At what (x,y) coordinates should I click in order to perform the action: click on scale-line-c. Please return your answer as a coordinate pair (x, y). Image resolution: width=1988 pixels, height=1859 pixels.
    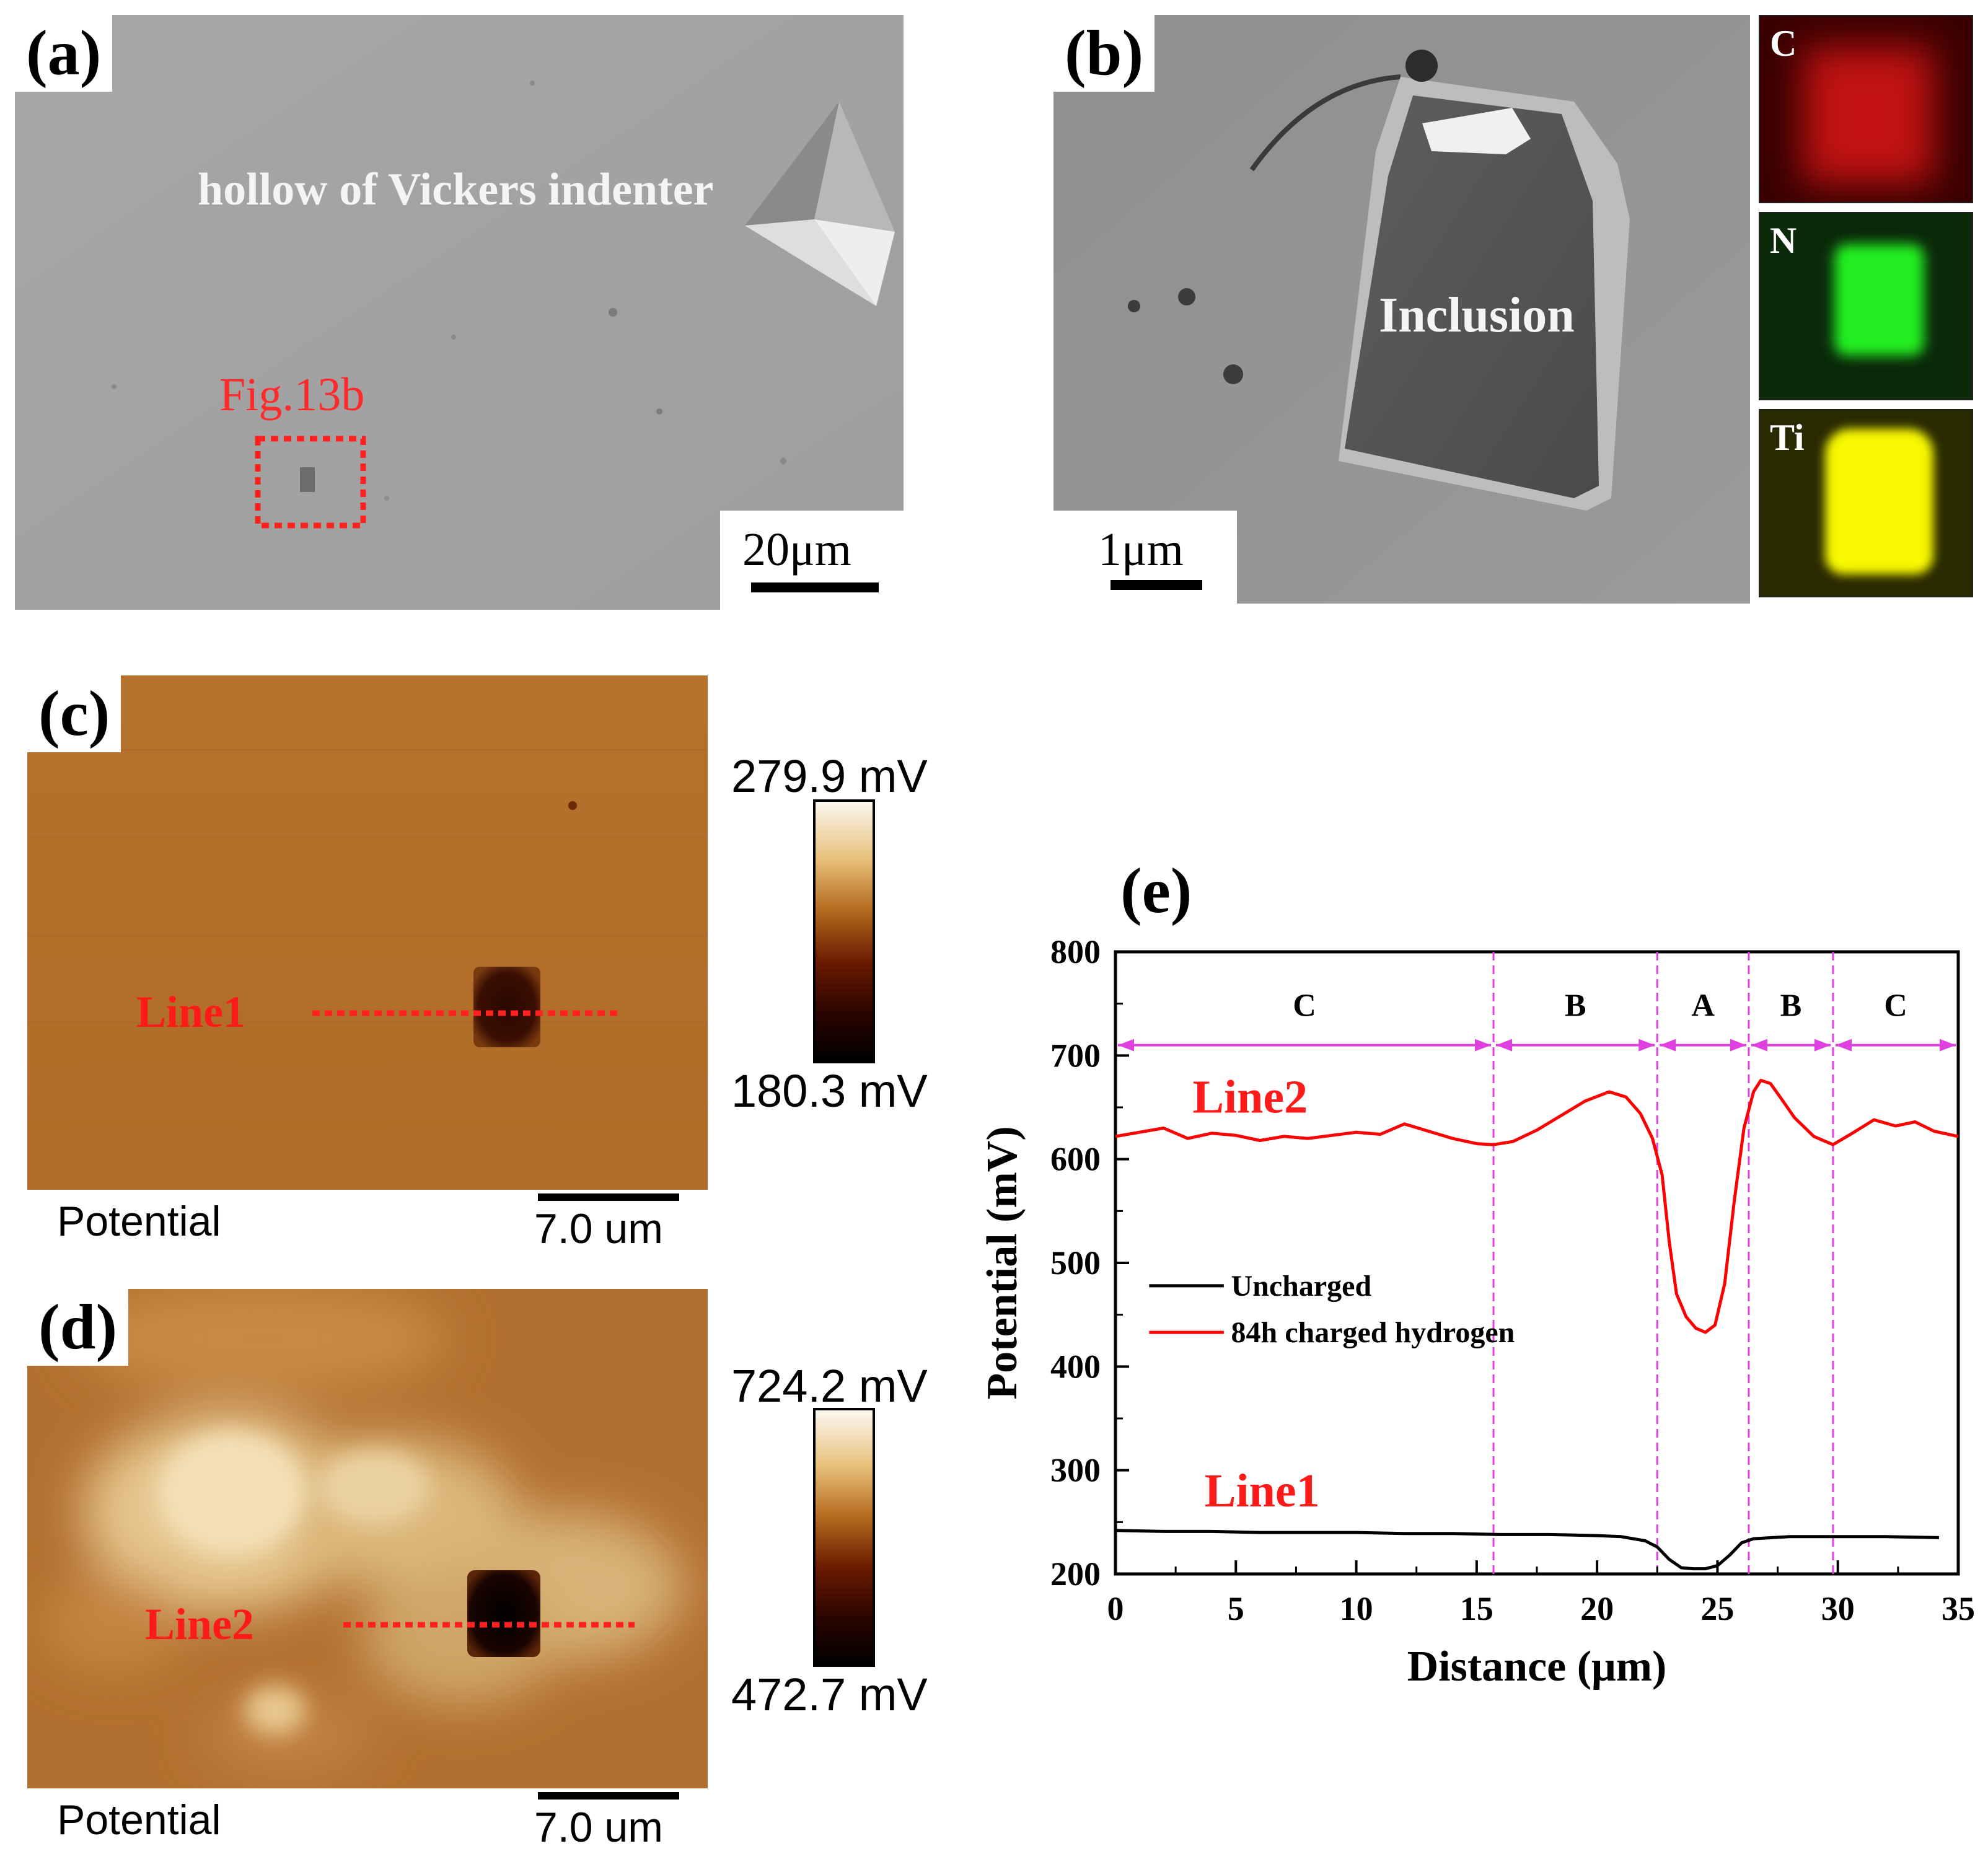
    Looking at the image, I should click on (608, 1197).